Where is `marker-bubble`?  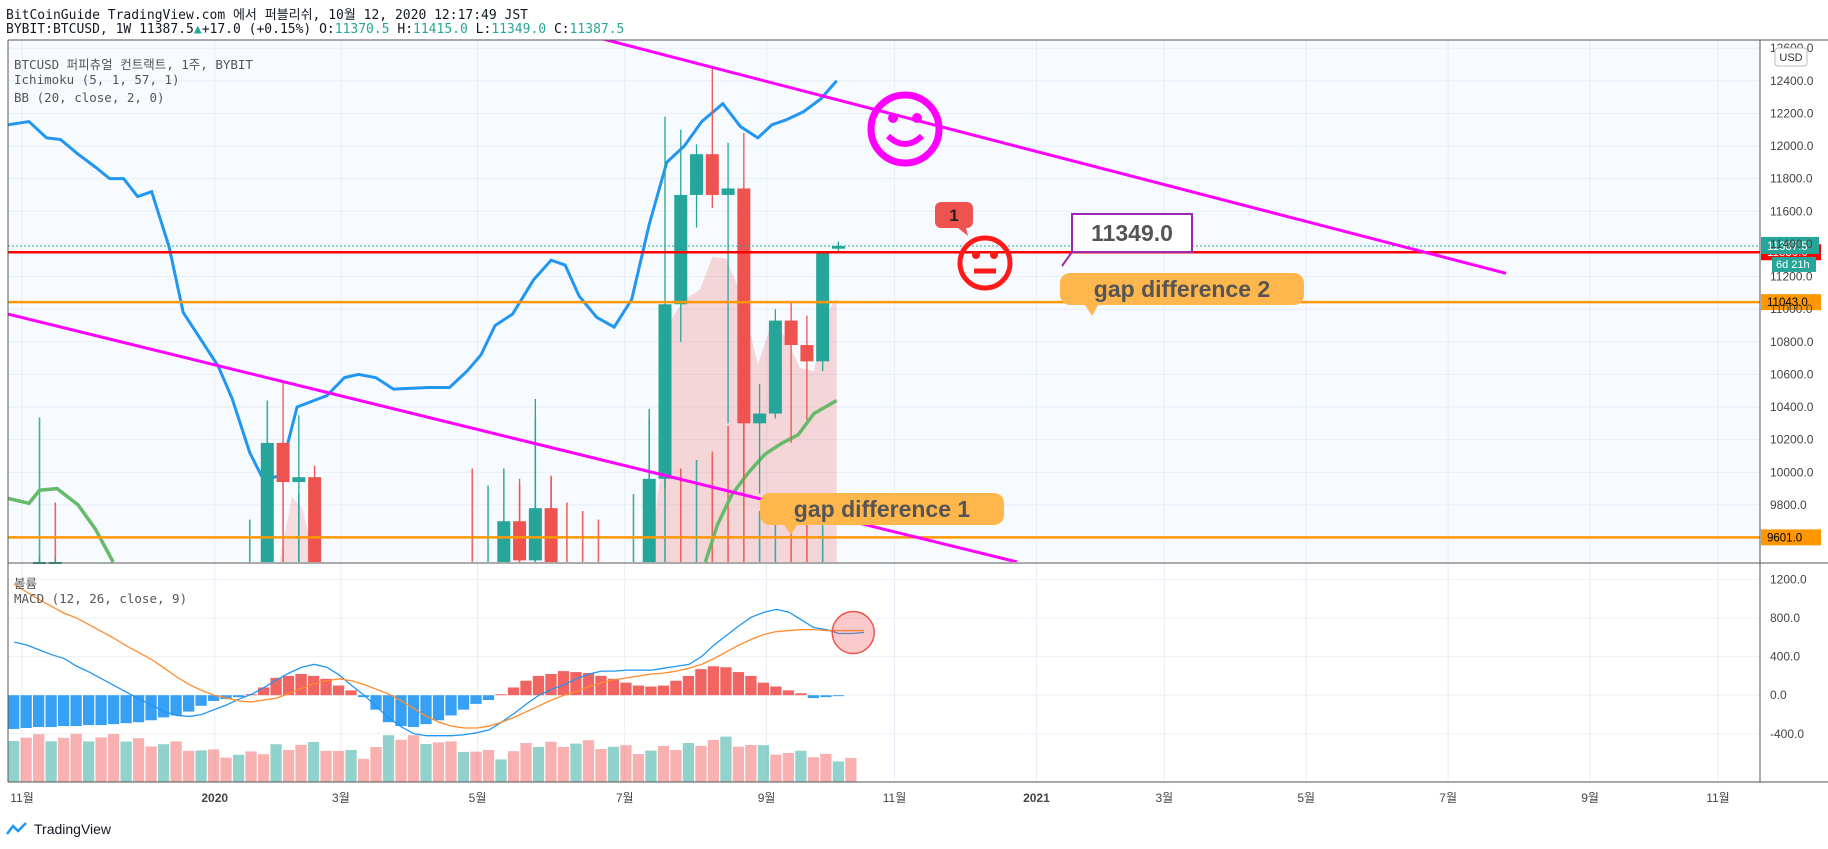 marker-bubble is located at coordinates (954, 215).